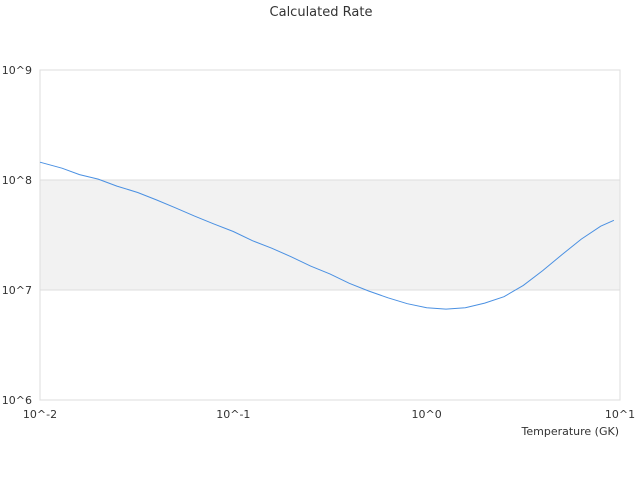 The width and height of the screenshot is (640, 480). What do you see at coordinates (17, 400) in the screenshot?
I see `y-tick-label: 10^6` at bounding box center [17, 400].